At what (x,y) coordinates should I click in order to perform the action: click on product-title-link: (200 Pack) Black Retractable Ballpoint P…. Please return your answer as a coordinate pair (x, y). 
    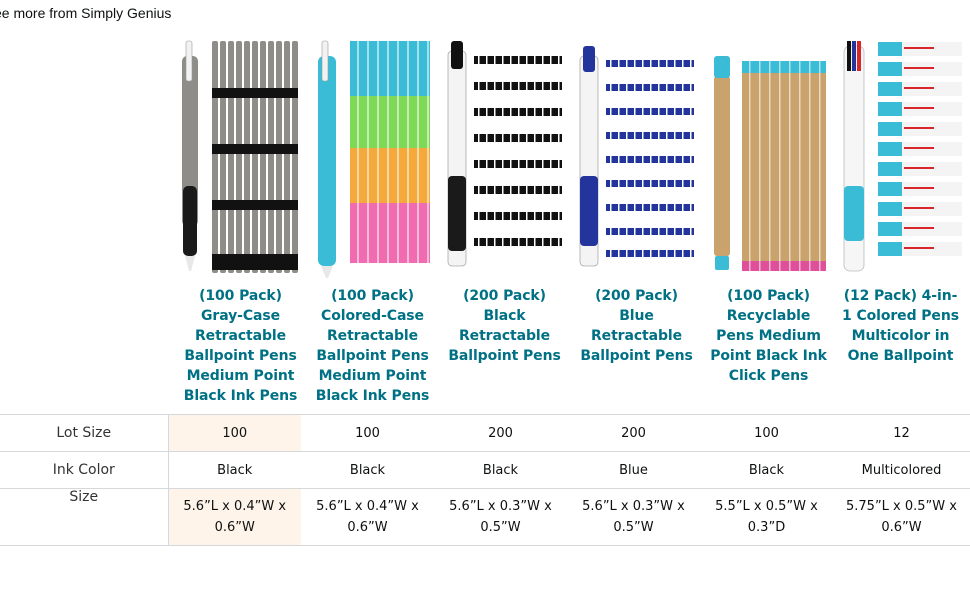
    Looking at the image, I should click on (504, 326).